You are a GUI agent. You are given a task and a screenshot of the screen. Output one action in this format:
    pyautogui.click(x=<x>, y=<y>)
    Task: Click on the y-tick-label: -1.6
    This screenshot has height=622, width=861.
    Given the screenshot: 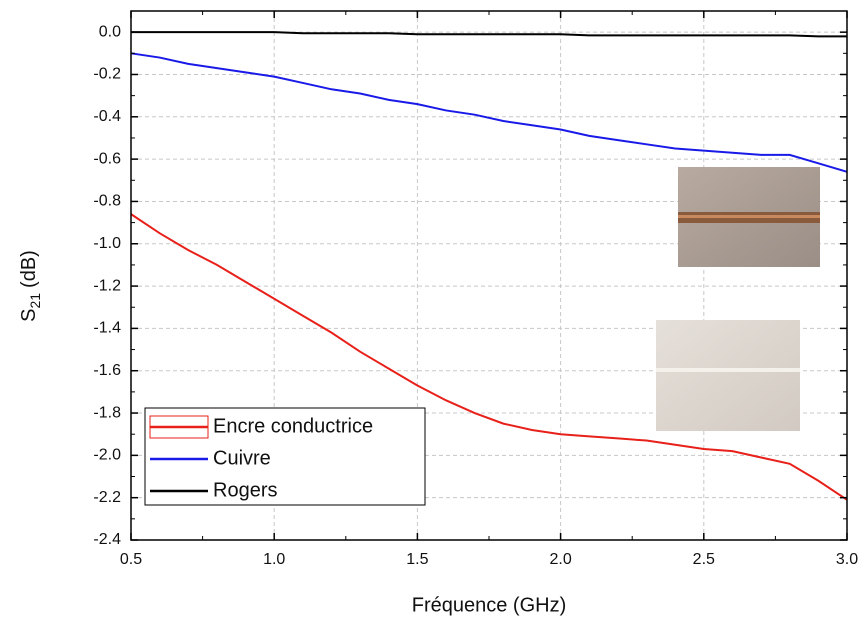 What is the action you would take?
    pyautogui.click(x=107, y=370)
    